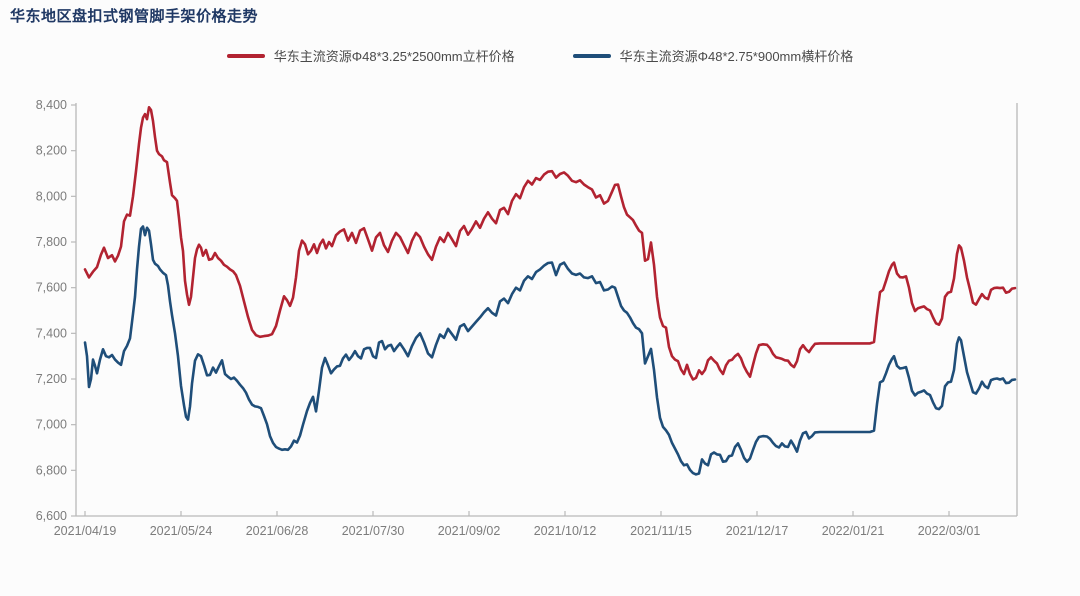 The height and width of the screenshot is (596, 1080). What do you see at coordinates (51, 151) in the screenshot?
I see `y-tick-label: 8,200` at bounding box center [51, 151].